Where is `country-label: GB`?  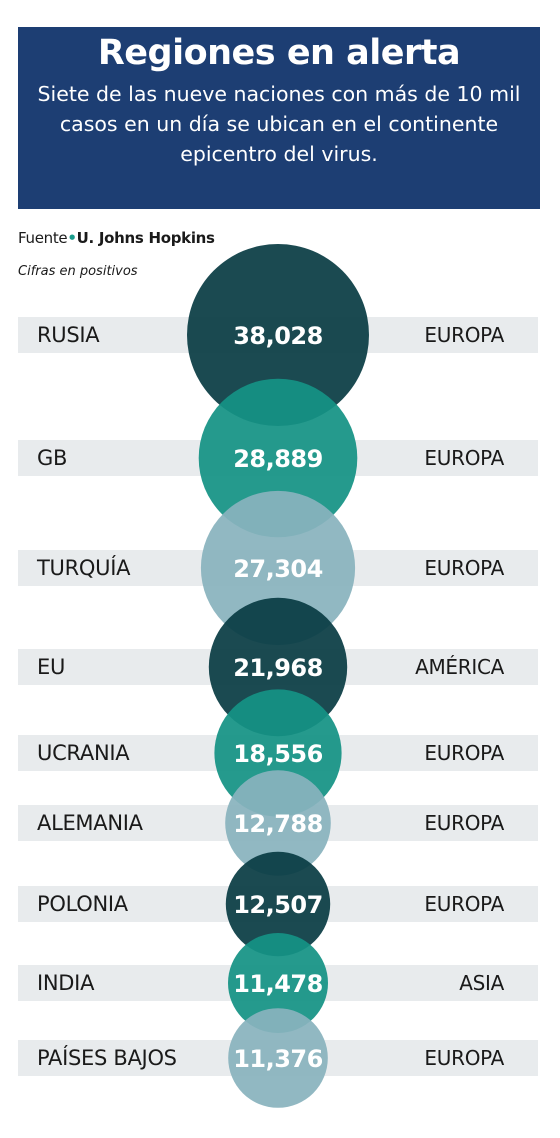 country-label: GB is located at coordinates (52, 458).